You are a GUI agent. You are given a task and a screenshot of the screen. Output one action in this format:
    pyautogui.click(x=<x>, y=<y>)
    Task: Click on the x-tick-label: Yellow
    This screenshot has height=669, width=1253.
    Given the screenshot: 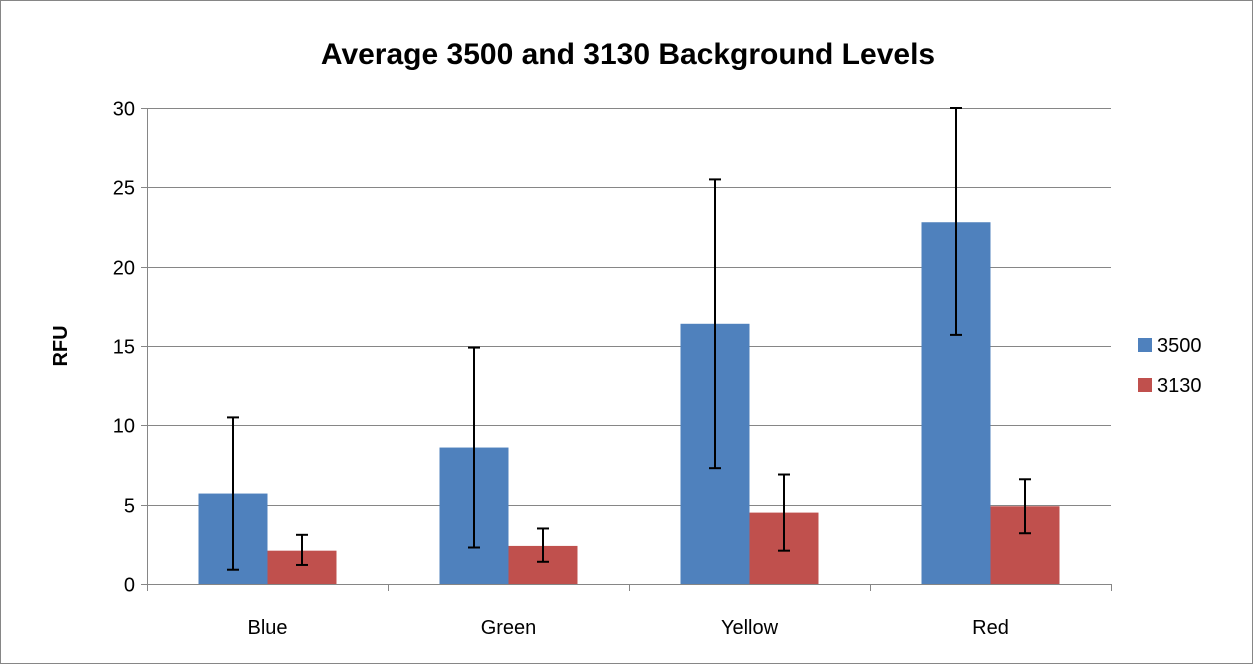 What is the action you would take?
    pyautogui.click(x=750, y=628)
    